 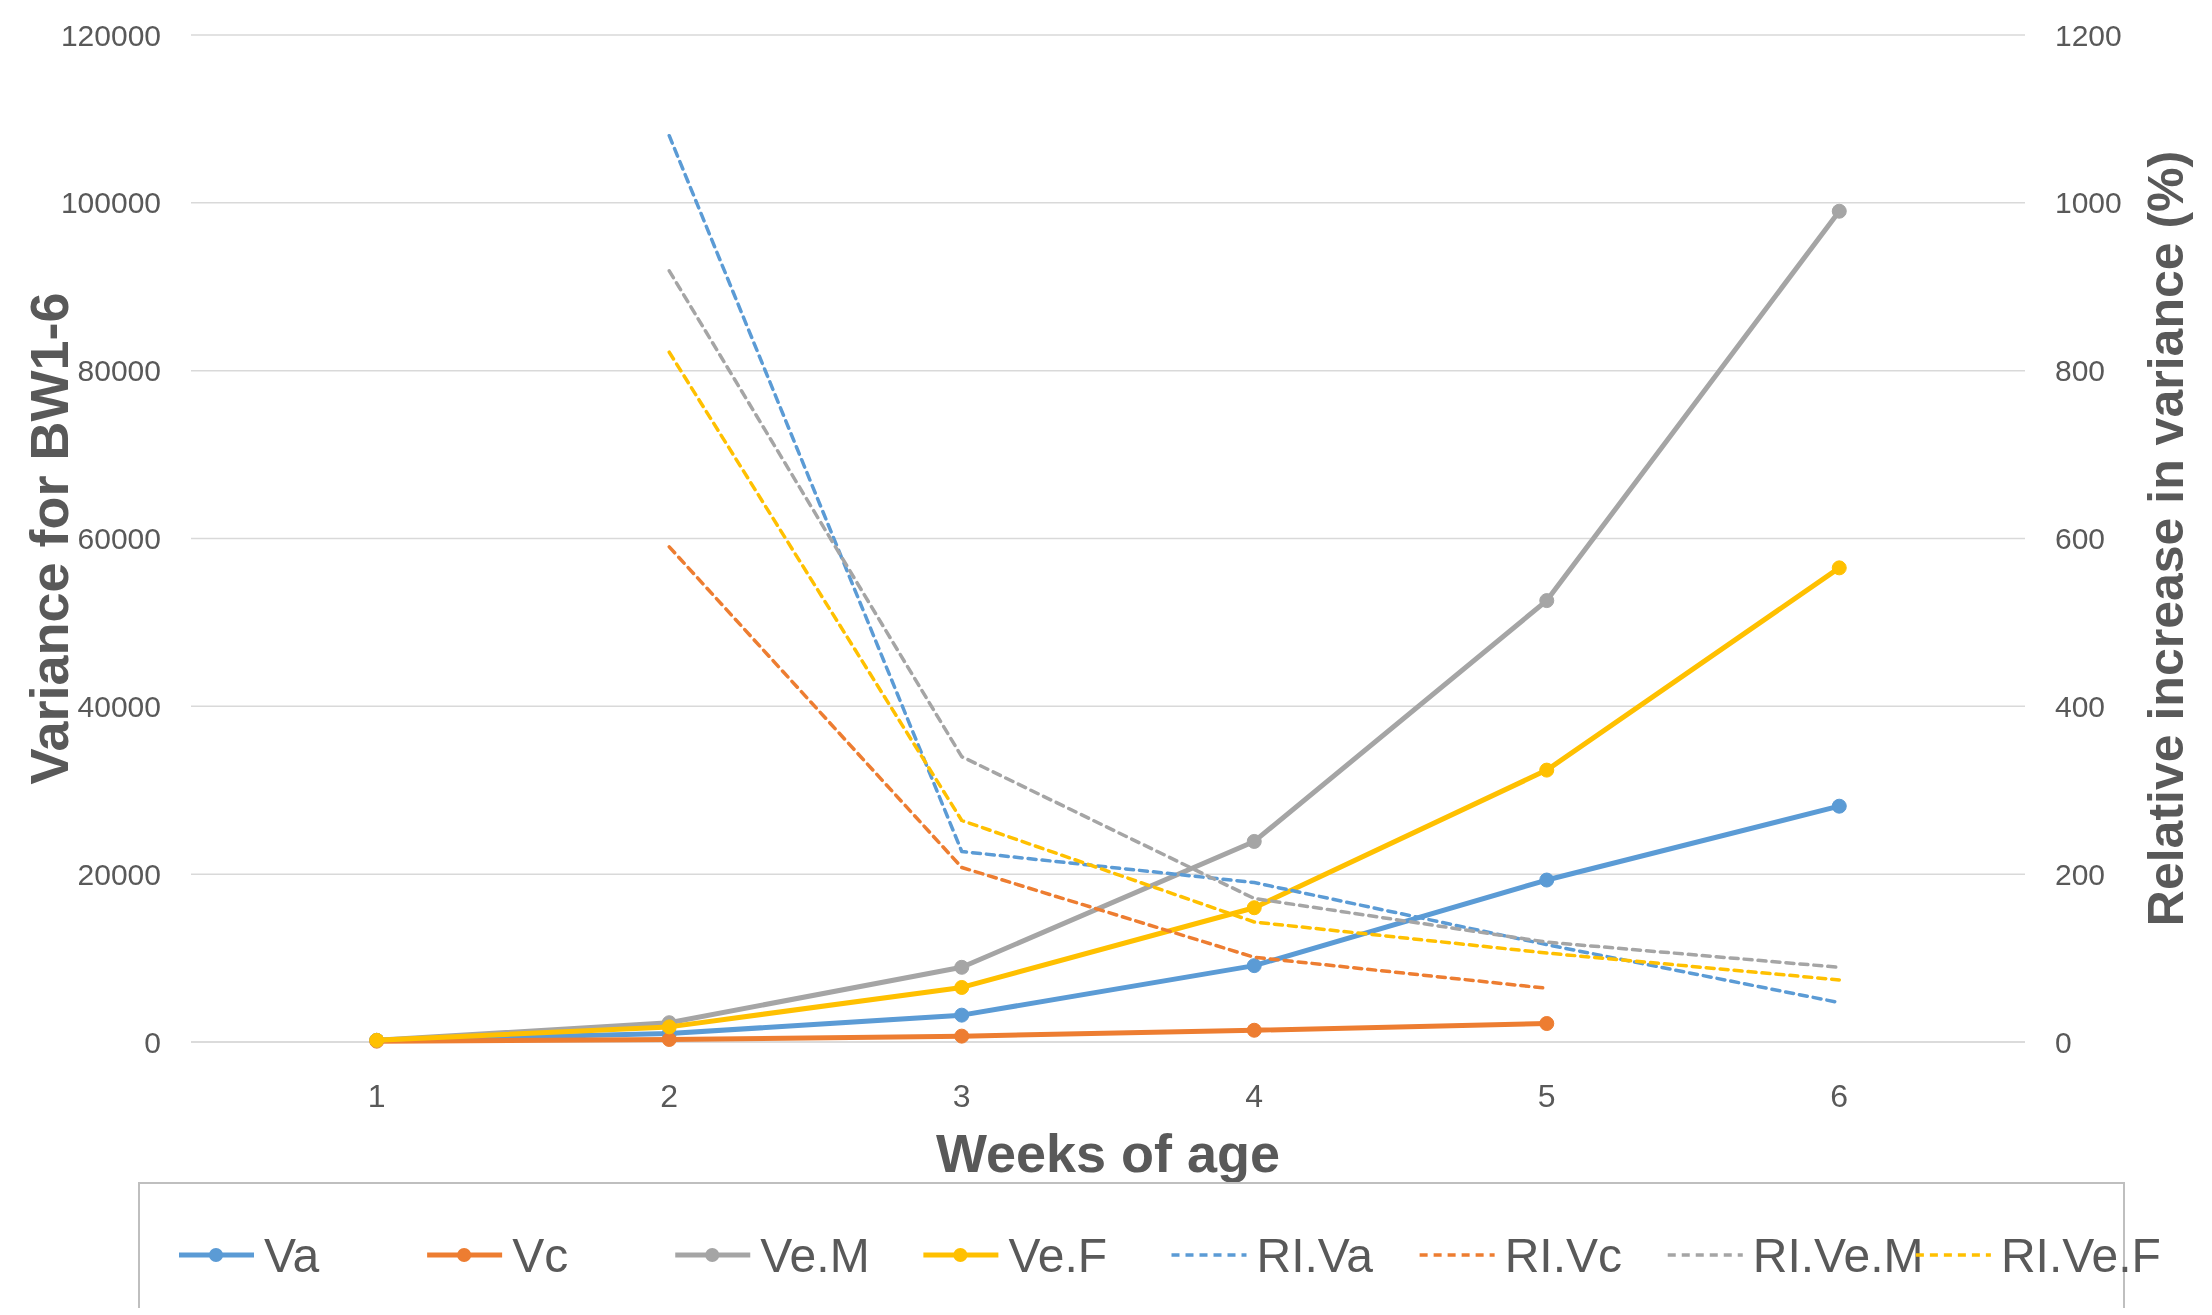 I want to click on legend-label: Va, so click(x=292, y=1255).